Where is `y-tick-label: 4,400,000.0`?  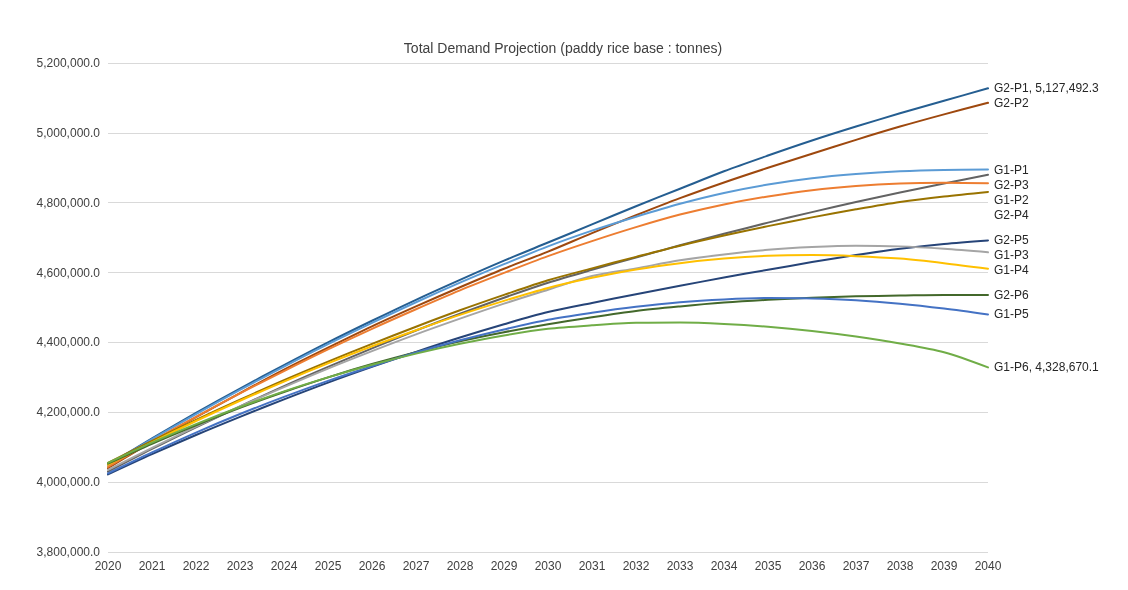
y-tick-label: 4,400,000.0 is located at coordinates (68, 342).